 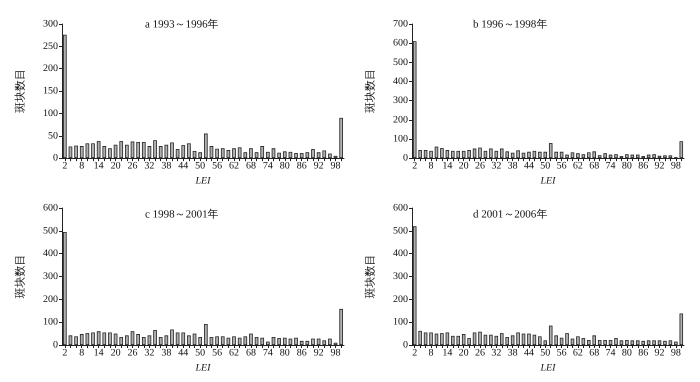 I want to click on chart-title: c 1998～2001年, so click(x=182, y=214).